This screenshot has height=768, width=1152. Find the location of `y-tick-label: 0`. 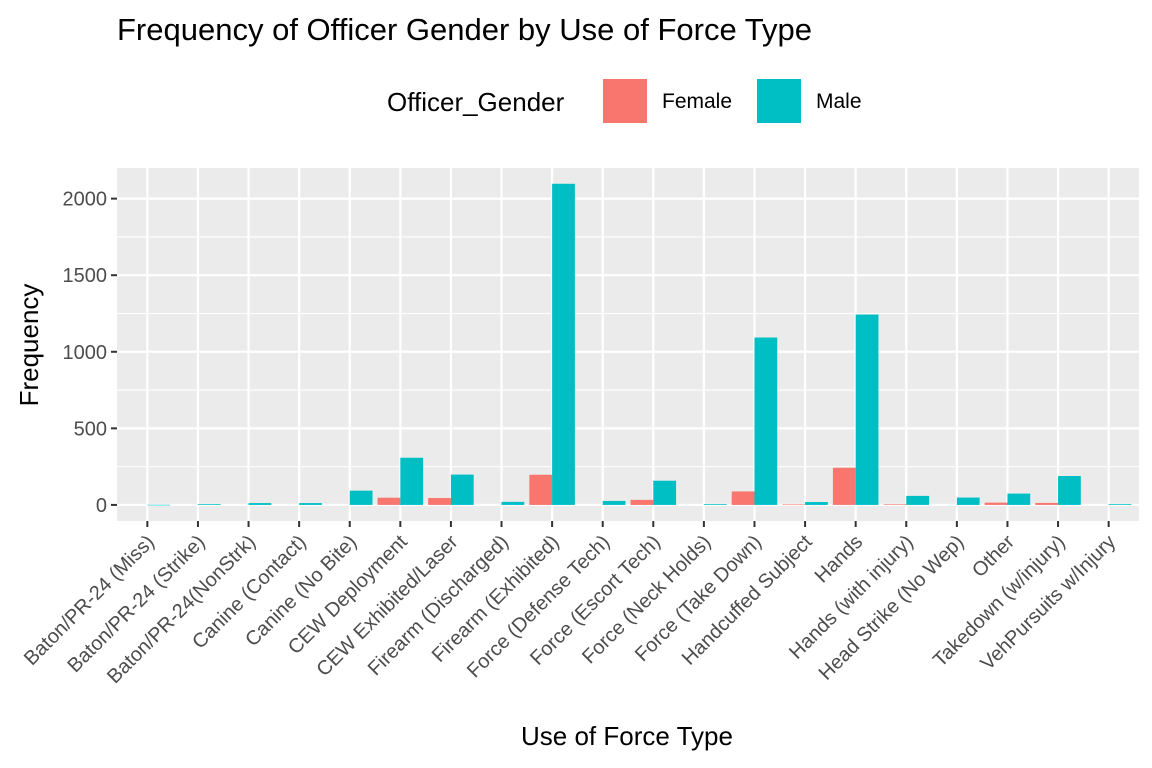

y-tick-label: 0 is located at coordinates (101, 506).